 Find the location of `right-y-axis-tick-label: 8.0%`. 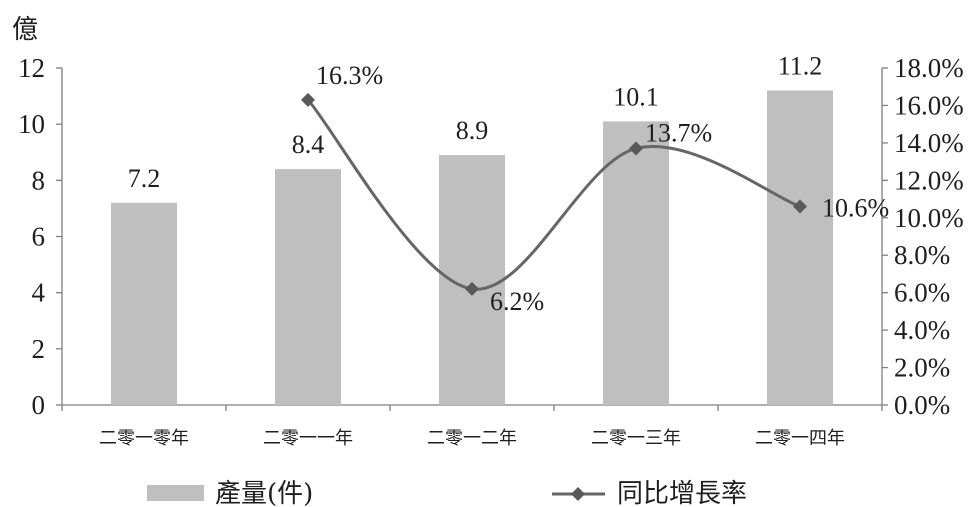

right-y-axis-tick-label: 8.0% is located at coordinates (922, 255).